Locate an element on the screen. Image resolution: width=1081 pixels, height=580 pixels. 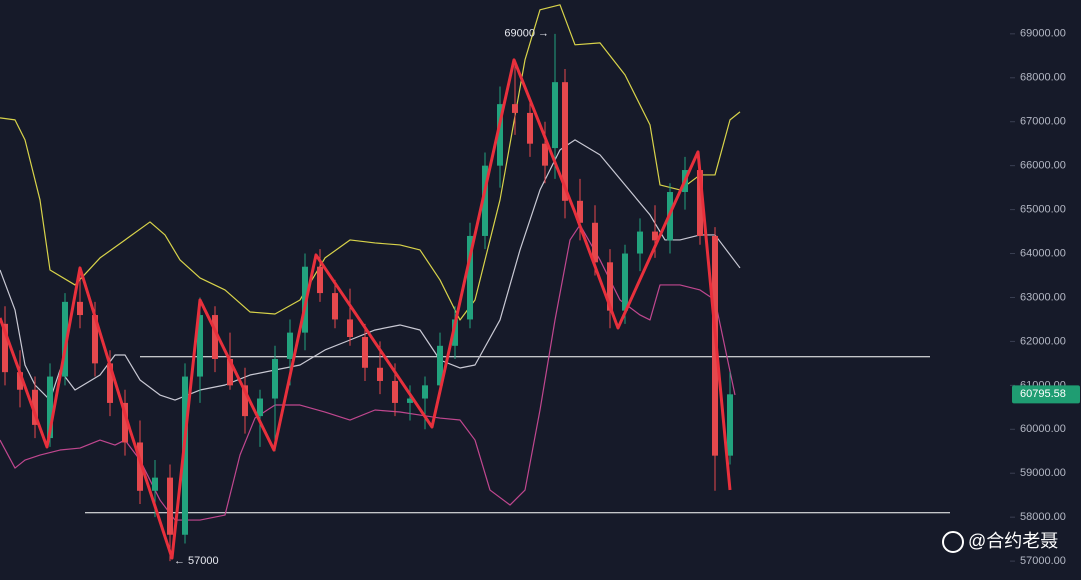
watermark: @合约老聂 is located at coordinates (1000, 542).